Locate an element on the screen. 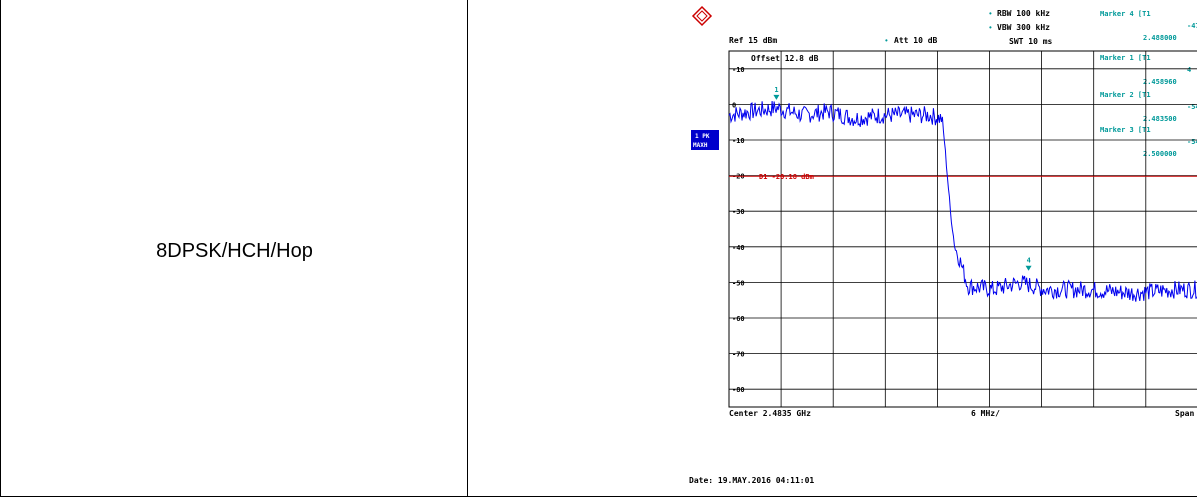 The width and height of the screenshot is (1197, 497). y-tick-label: -30 is located at coordinates (738, 212).